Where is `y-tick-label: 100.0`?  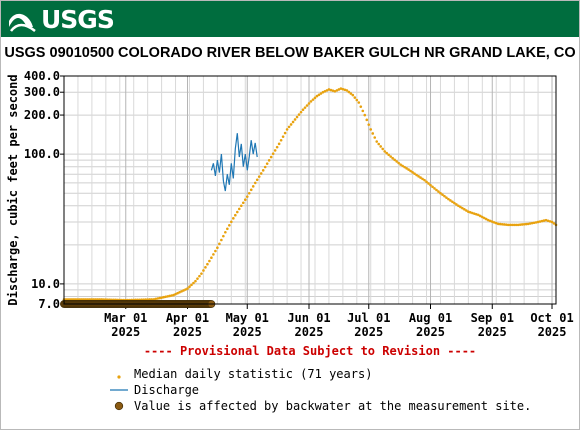
y-tick-label: 100.0 is located at coordinates (42, 154).